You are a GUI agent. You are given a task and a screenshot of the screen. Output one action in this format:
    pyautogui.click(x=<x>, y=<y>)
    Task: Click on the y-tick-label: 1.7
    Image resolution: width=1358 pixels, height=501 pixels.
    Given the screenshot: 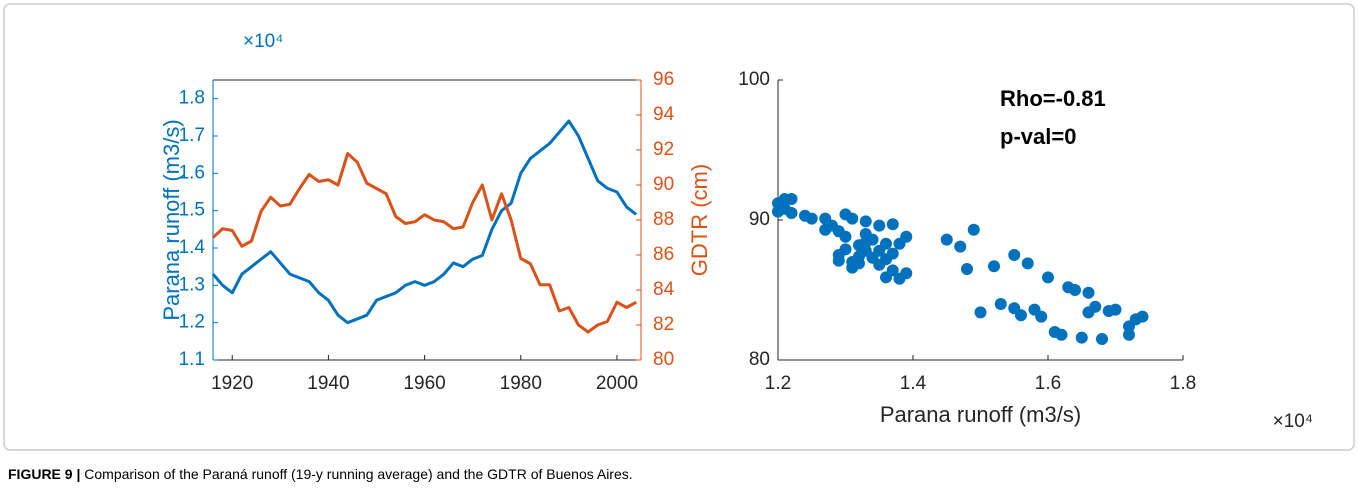 What is the action you would take?
    pyautogui.click(x=192, y=135)
    